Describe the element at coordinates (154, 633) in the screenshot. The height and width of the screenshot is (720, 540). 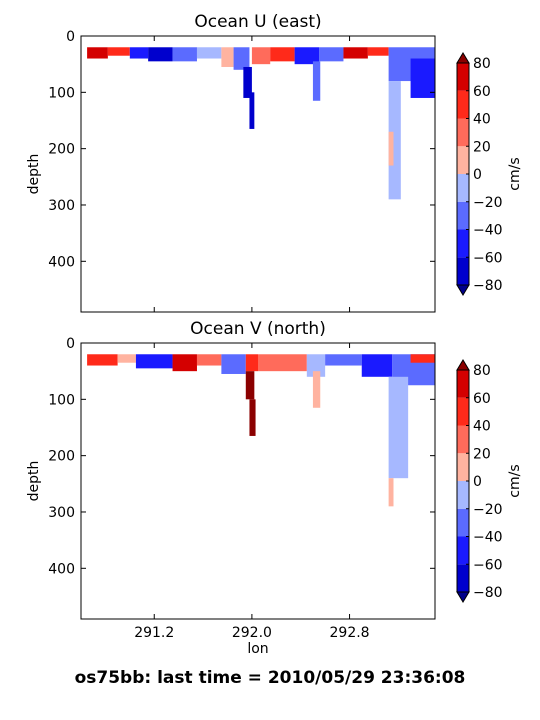
I see `x-tick-label: 291.2` at that location.